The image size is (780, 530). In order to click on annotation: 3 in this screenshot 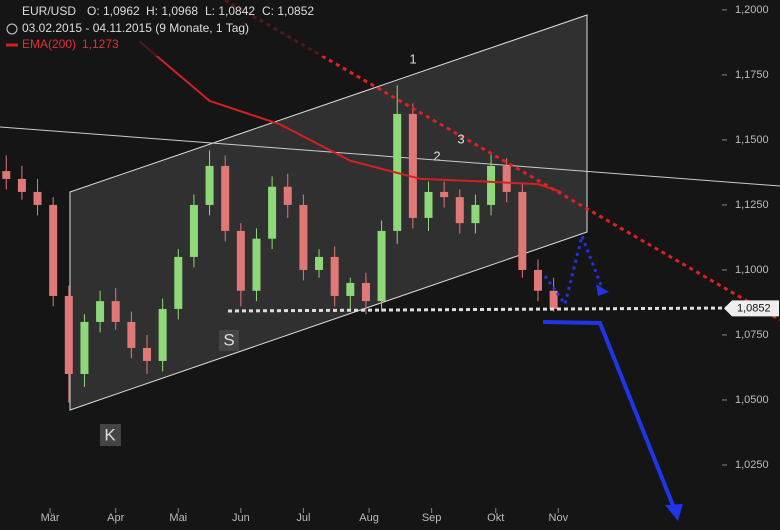, I will do `click(460, 138)`.